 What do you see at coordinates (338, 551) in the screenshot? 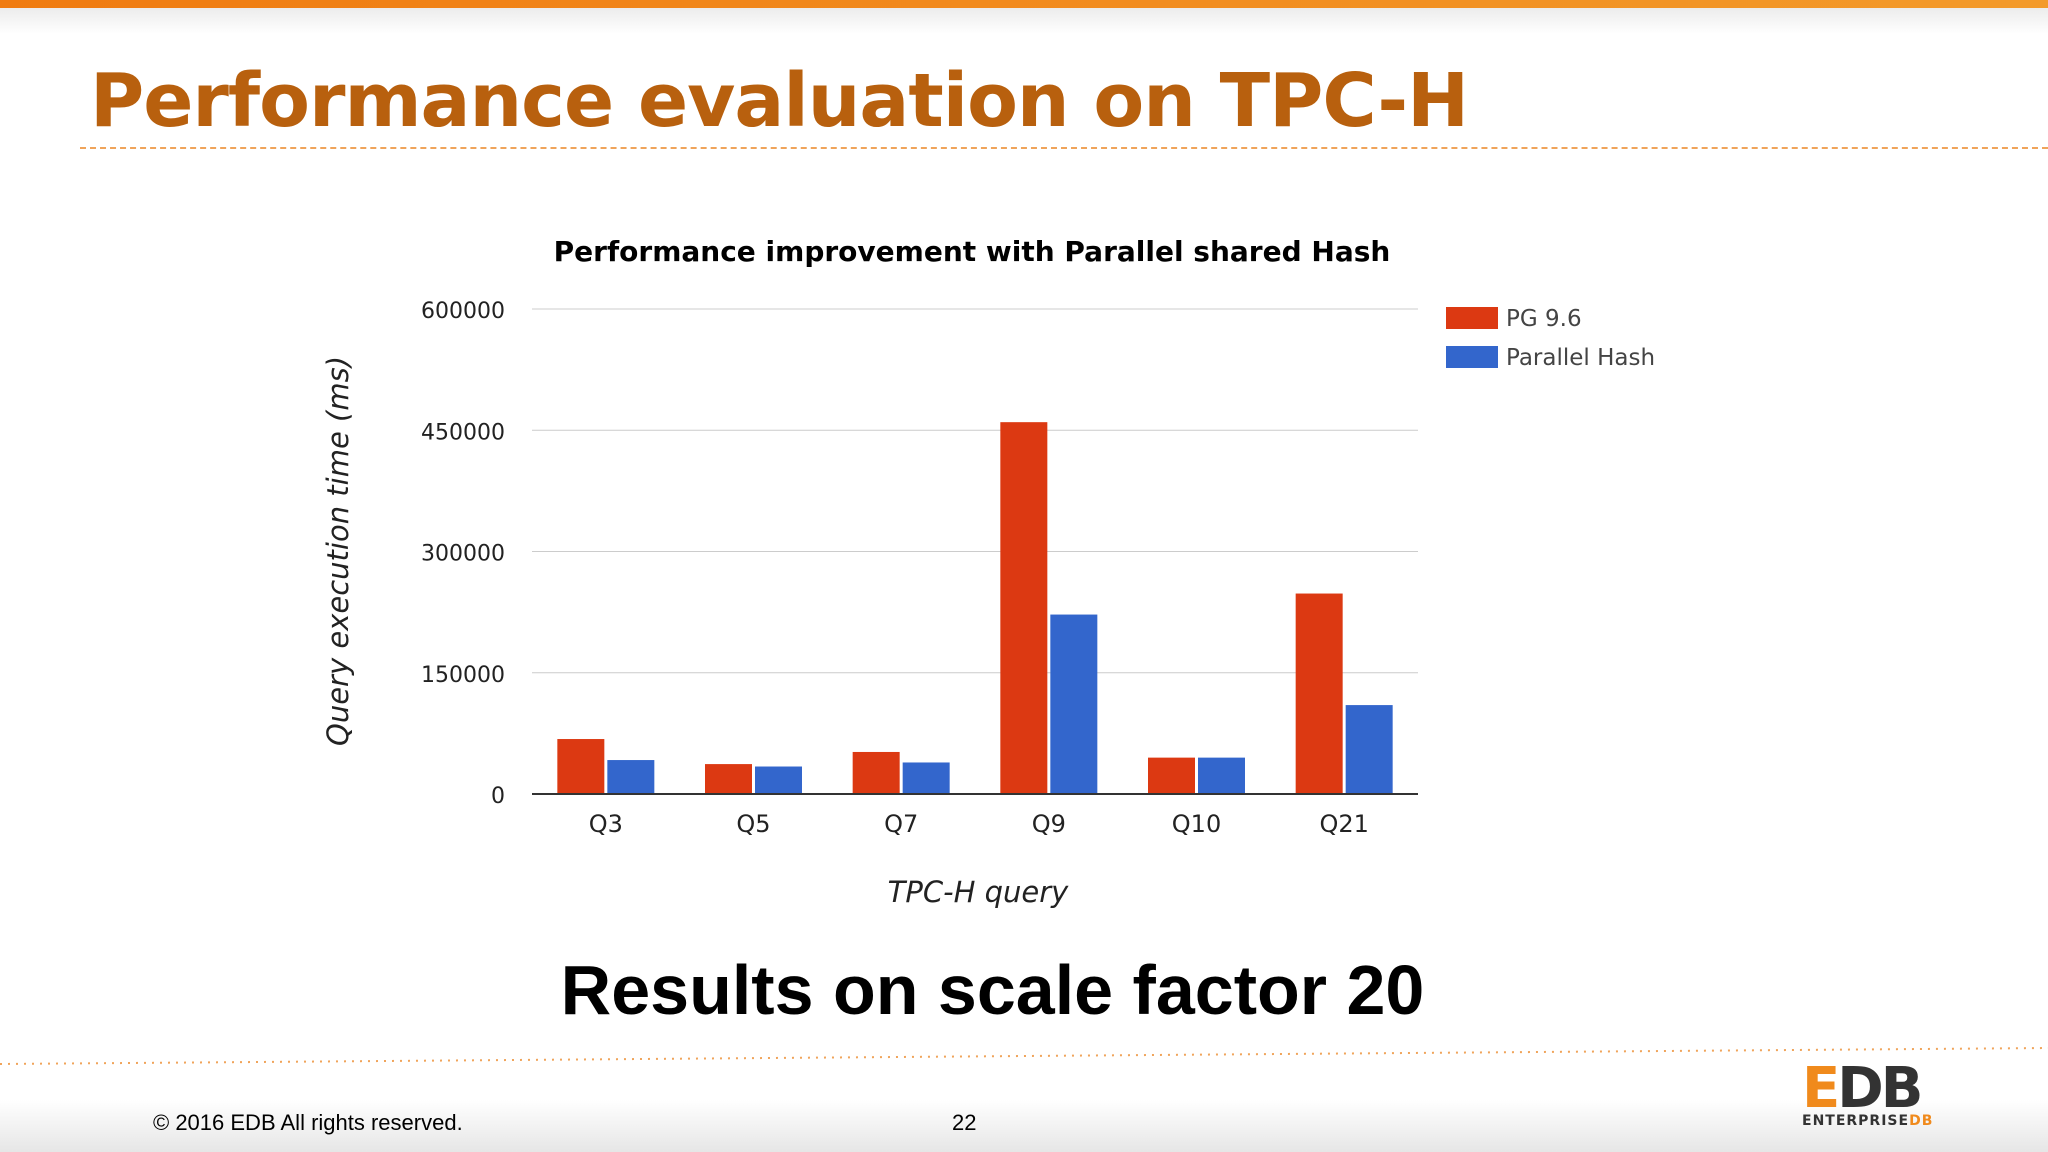
I see `y-axis-label: Query execution time (ms)` at bounding box center [338, 551].